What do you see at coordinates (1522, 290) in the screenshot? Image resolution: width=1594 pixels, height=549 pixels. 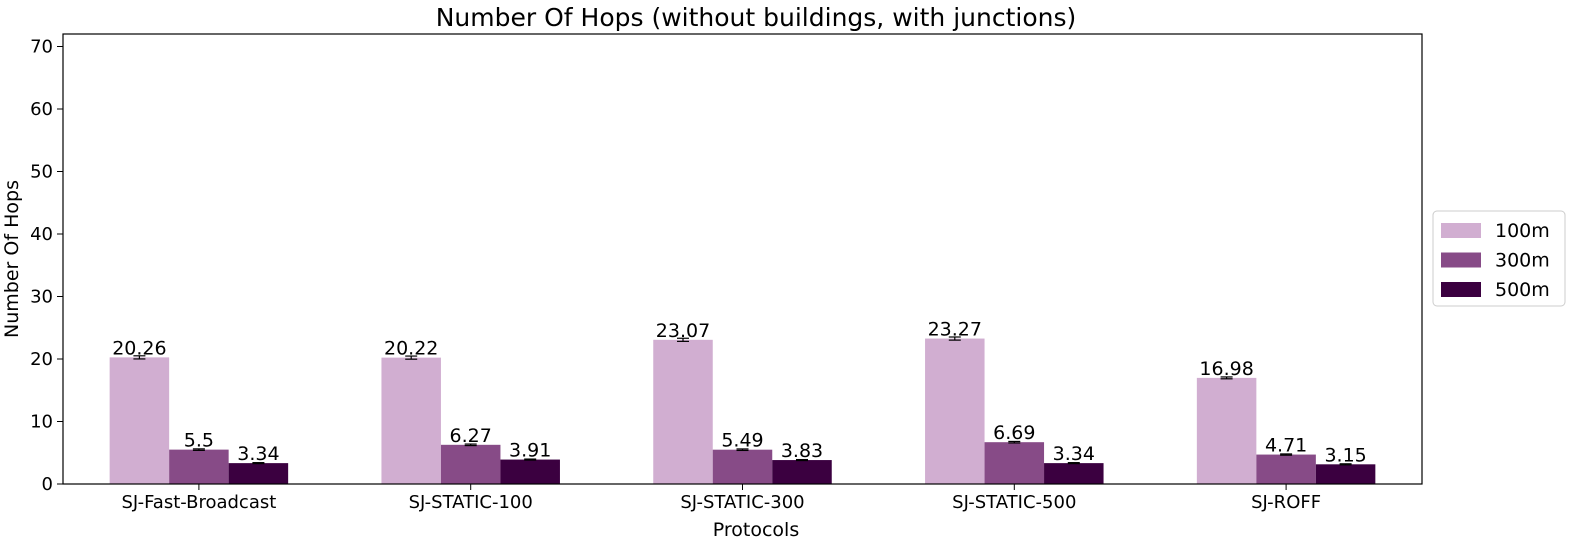 I see `legend-label: 500m` at bounding box center [1522, 290].